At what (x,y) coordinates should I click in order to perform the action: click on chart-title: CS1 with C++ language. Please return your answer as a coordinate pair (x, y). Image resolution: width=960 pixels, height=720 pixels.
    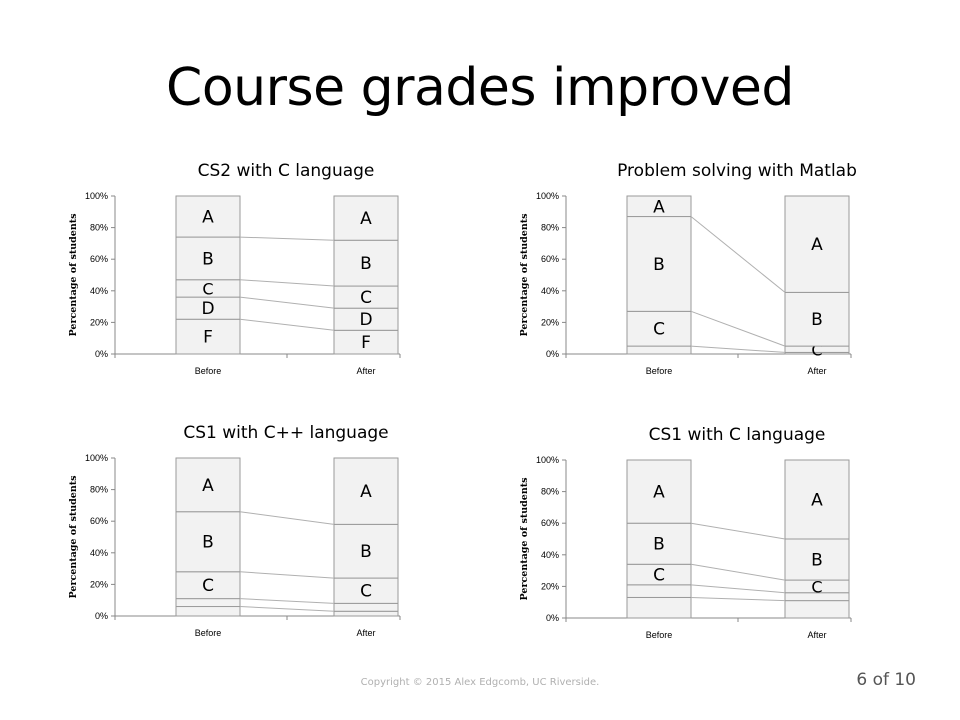
    Looking at the image, I should click on (286, 433).